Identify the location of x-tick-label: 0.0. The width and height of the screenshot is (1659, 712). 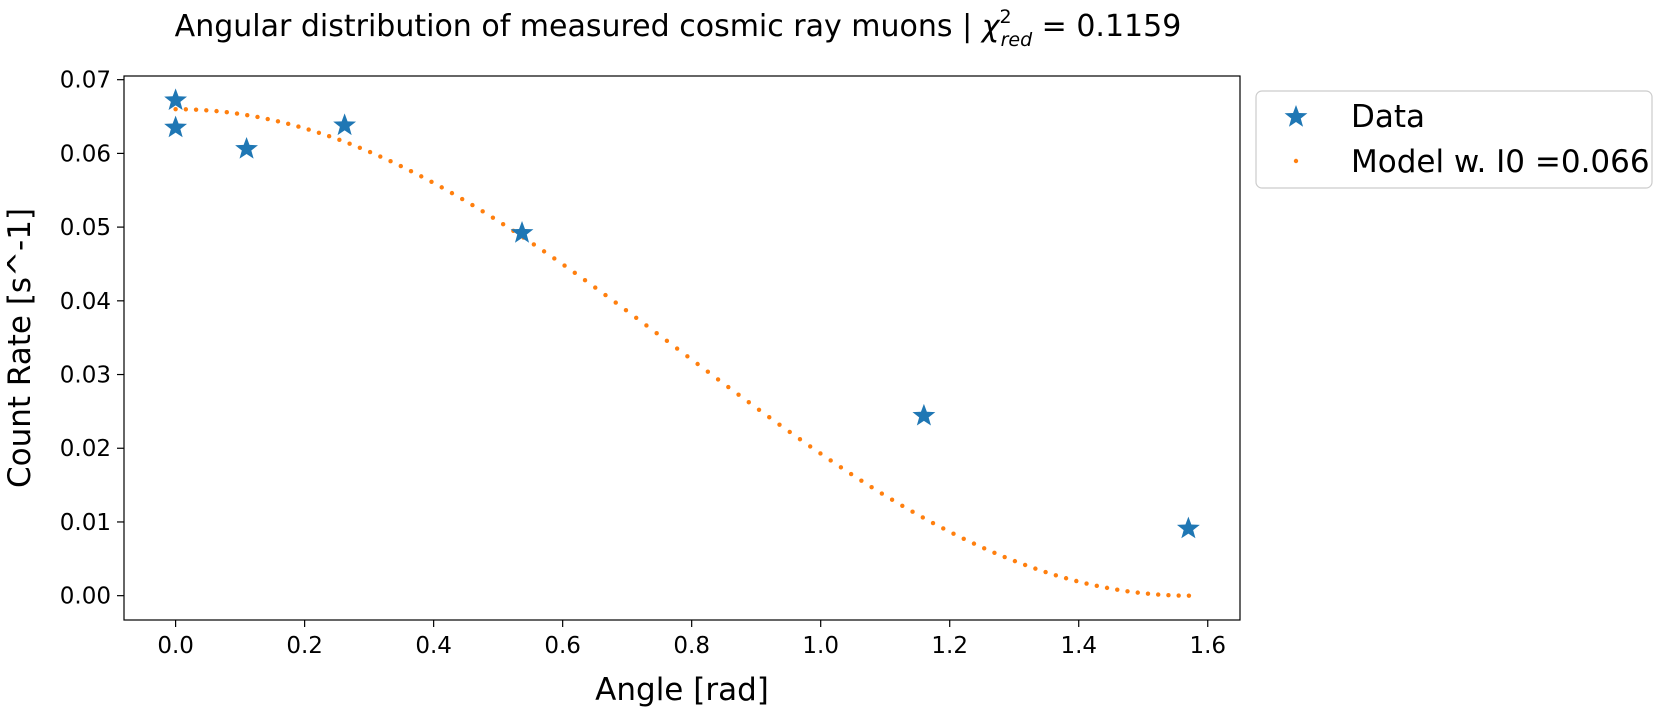
(175, 646).